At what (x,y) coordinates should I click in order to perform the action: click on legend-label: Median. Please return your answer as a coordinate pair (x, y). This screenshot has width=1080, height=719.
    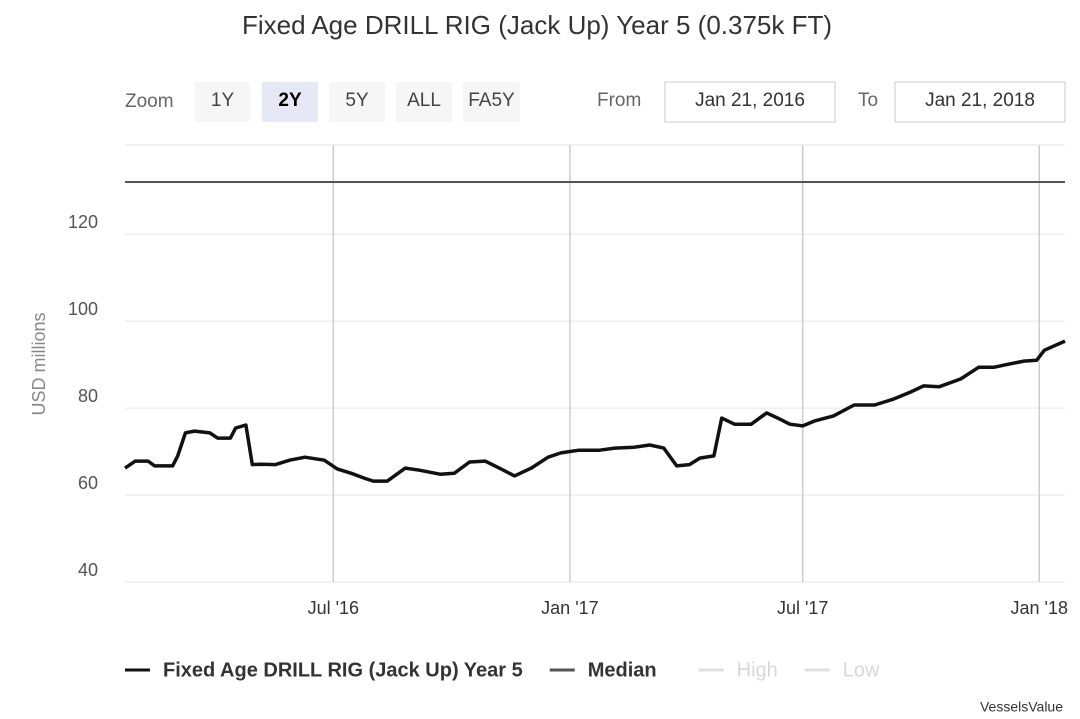
    Looking at the image, I should click on (622, 670).